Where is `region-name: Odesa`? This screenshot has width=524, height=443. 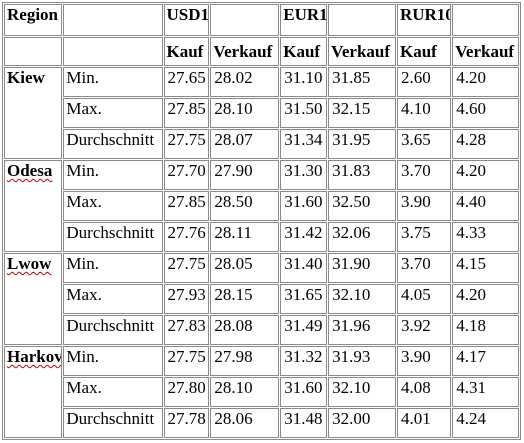
region-name: Odesa is located at coordinates (30, 170).